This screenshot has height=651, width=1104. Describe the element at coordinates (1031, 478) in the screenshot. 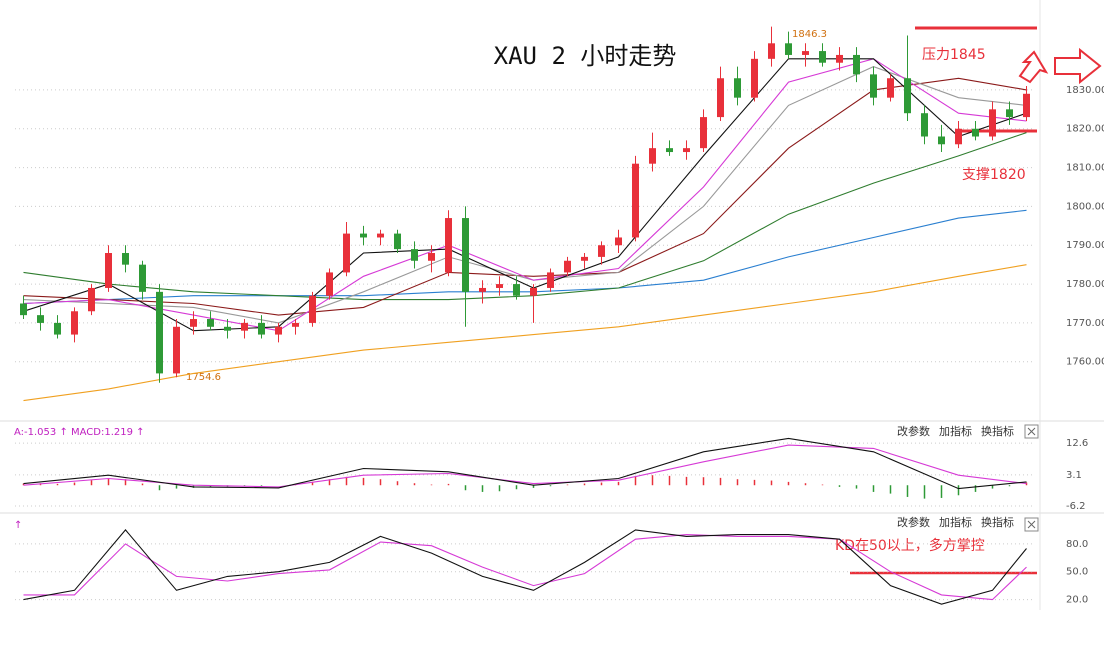

I see `close-x` at that location.